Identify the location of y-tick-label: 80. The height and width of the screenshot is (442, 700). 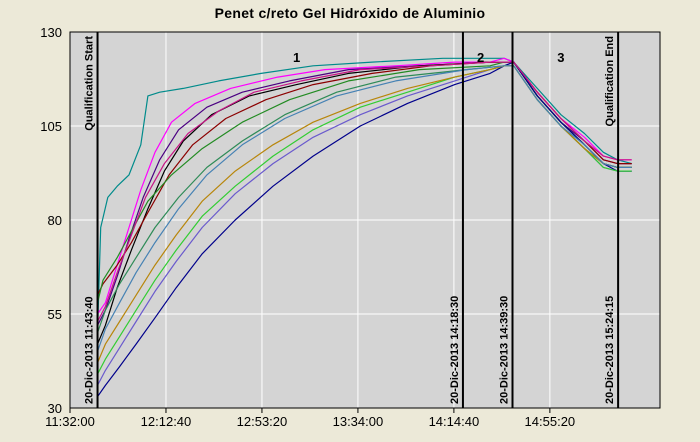
(55, 220).